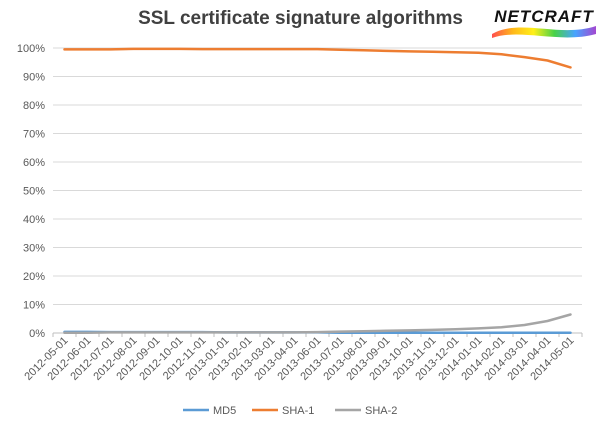 This screenshot has height=431, width=601. Describe the element at coordinates (34, 135) in the screenshot. I see `y-tick-label: 70%` at that location.